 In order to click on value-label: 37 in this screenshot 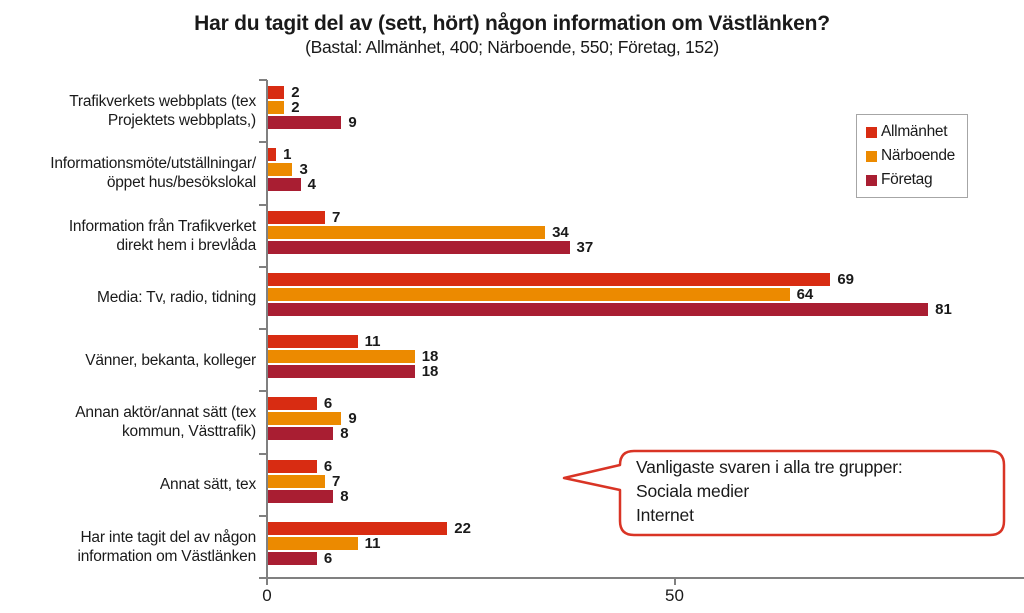, I will do `click(585, 247)`.